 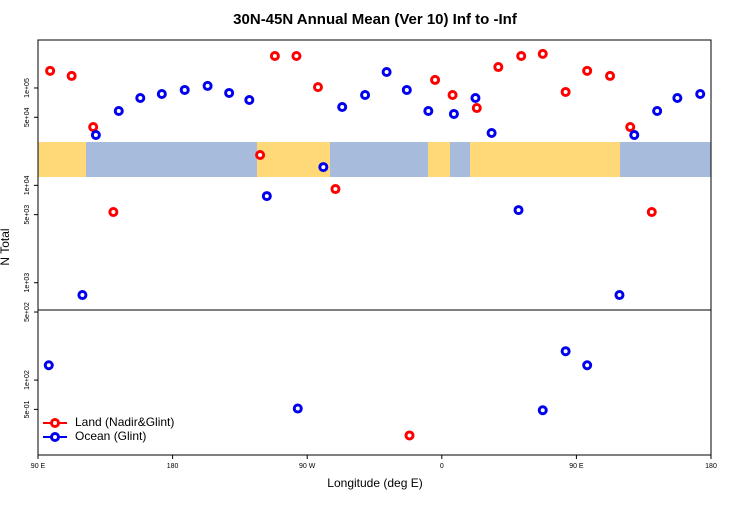 What do you see at coordinates (27, 409) in the screenshot?
I see `y-tick-label: 5e-01` at bounding box center [27, 409].